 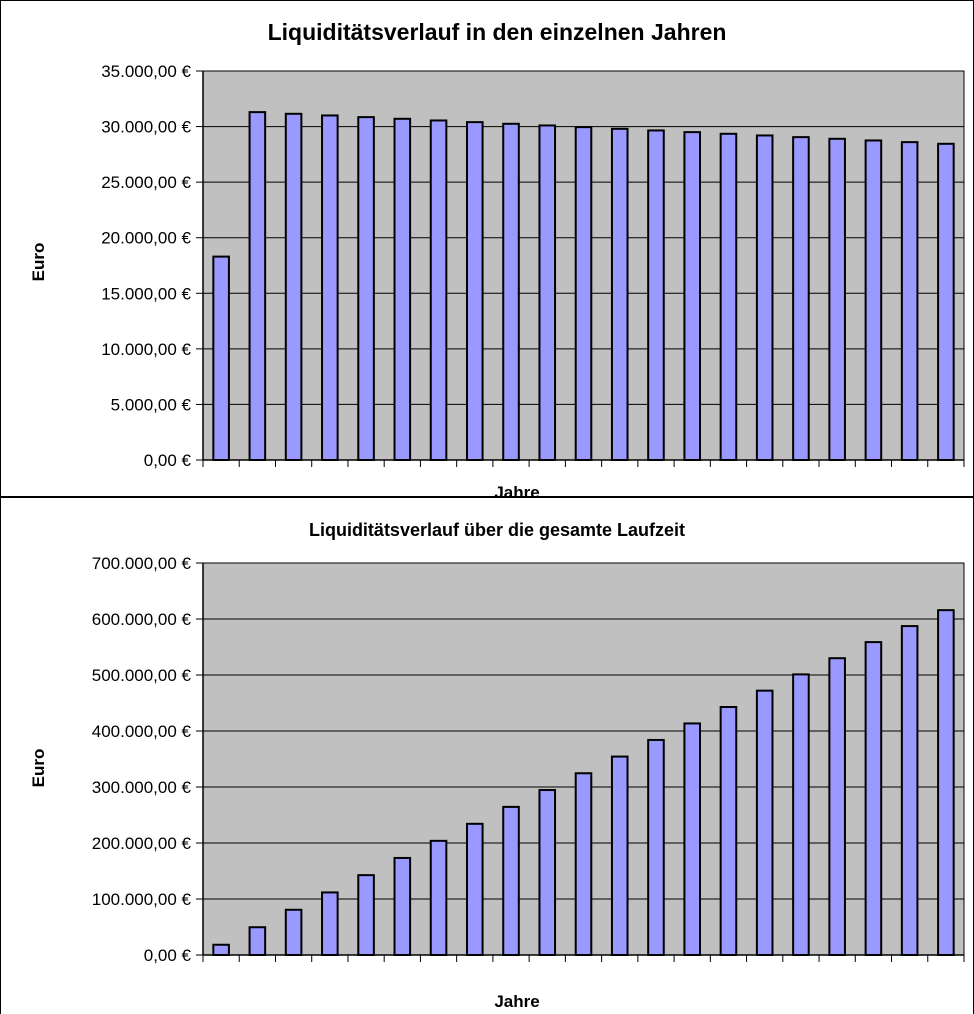 What do you see at coordinates (142, 675) in the screenshot?
I see `y-tick-label: 500.000,00 €` at bounding box center [142, 675].